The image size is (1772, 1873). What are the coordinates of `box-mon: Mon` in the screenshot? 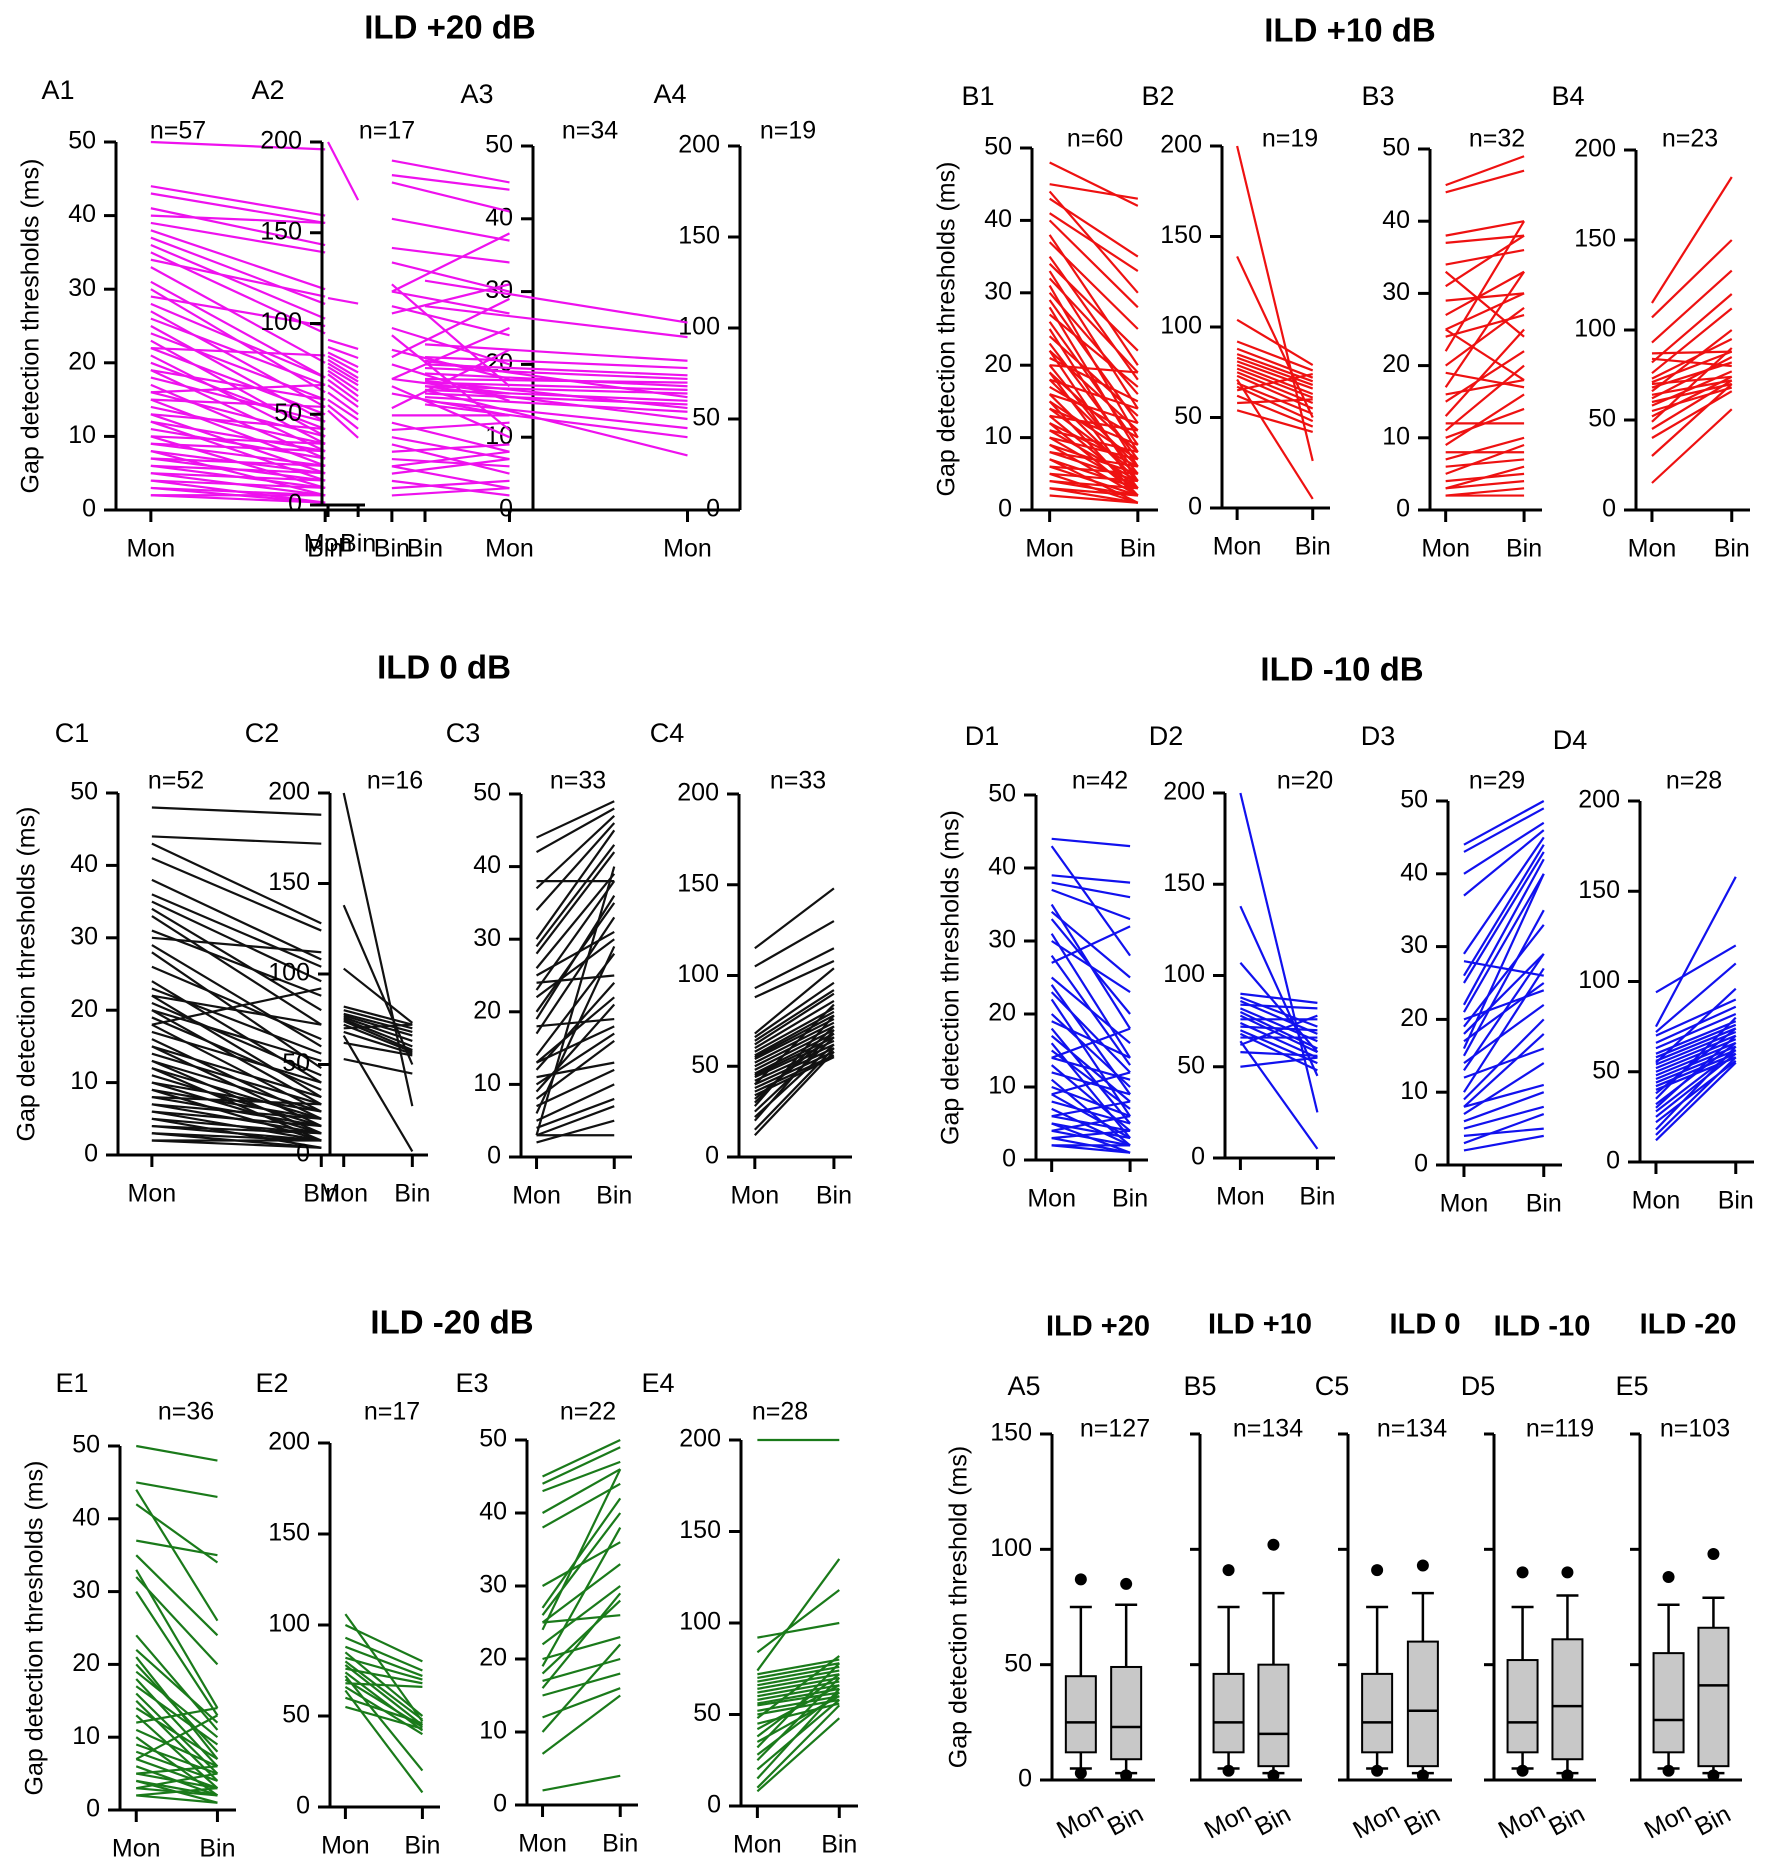 It's located at (1080, 1709).